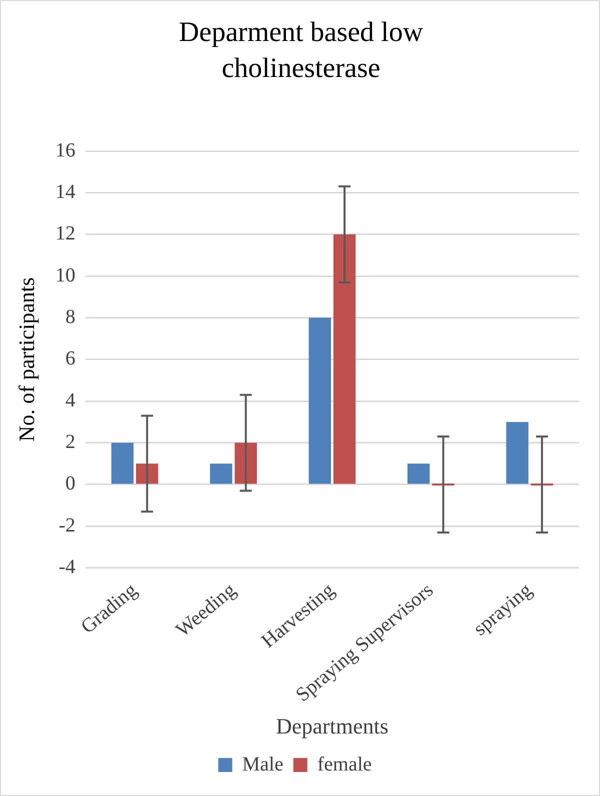  I want to click on y-tick-label: 0, so click(70, 483).